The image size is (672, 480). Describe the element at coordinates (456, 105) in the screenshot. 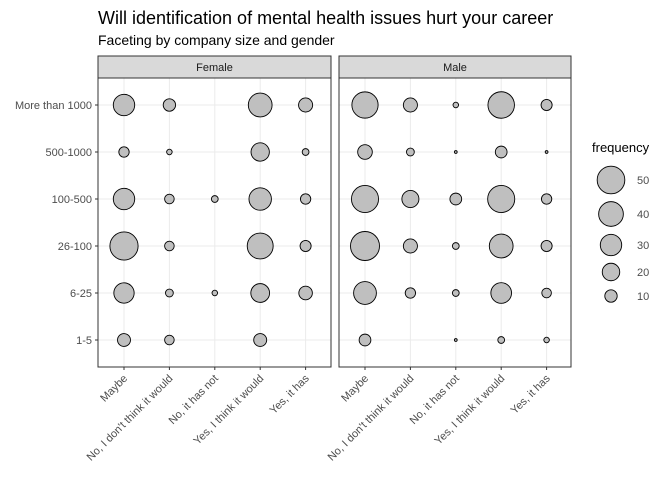

I see `bubble-male-more-than-1000-no-it-has-not` at that location.